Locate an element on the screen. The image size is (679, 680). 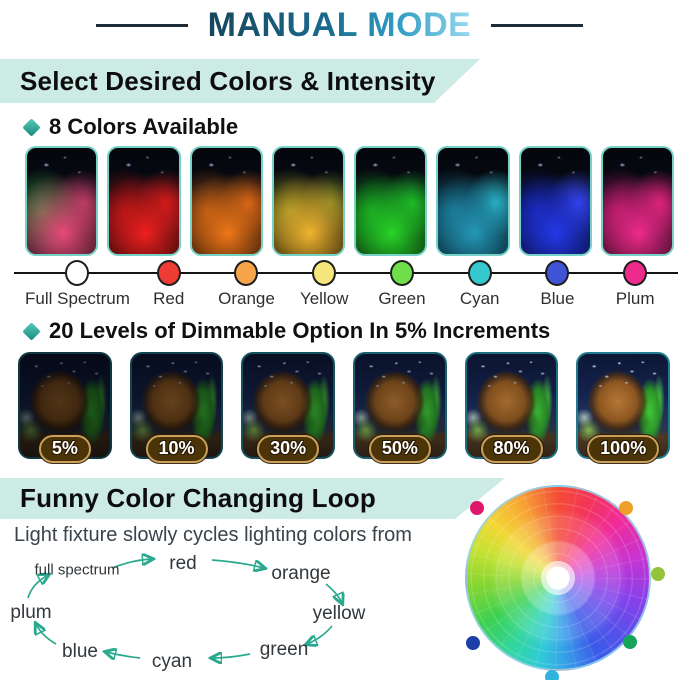
color-stop-red: Red is located at coordinates (169, 285).